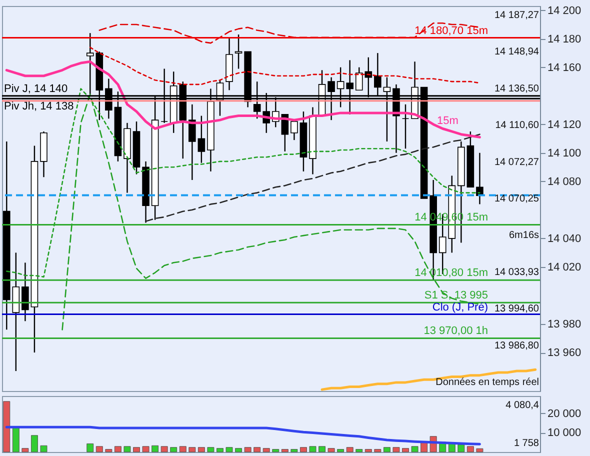 The image size is (590, 456). Describe the element at coordinates (517, 88) in the screenshot. I see `annotation: 14 136,50` at that location.